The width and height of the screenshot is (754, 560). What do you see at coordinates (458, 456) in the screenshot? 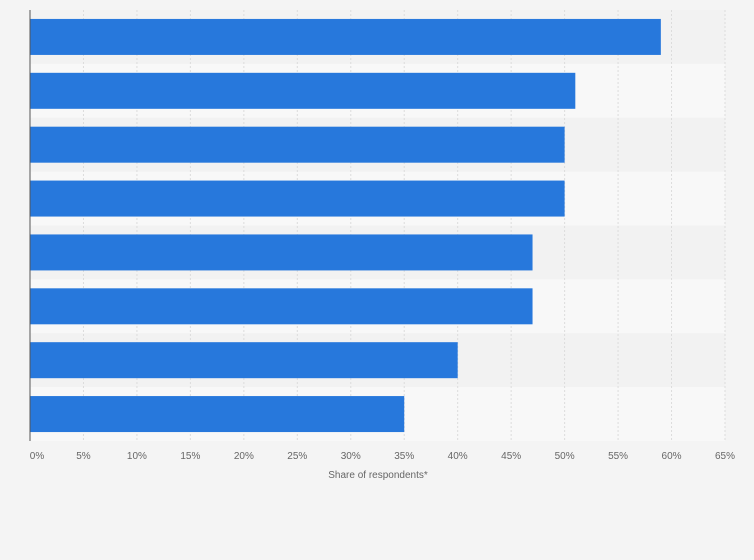
I see `x-tick-label: 40%` at bounding box center [458, 456].